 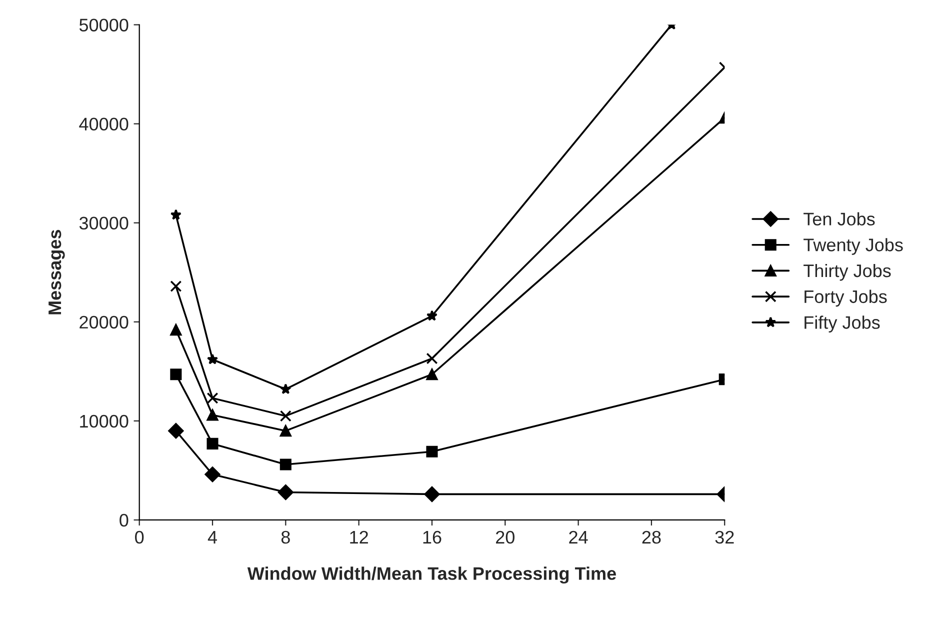 I want to click on y-tick-label: 0, so click(x=124, y=520).